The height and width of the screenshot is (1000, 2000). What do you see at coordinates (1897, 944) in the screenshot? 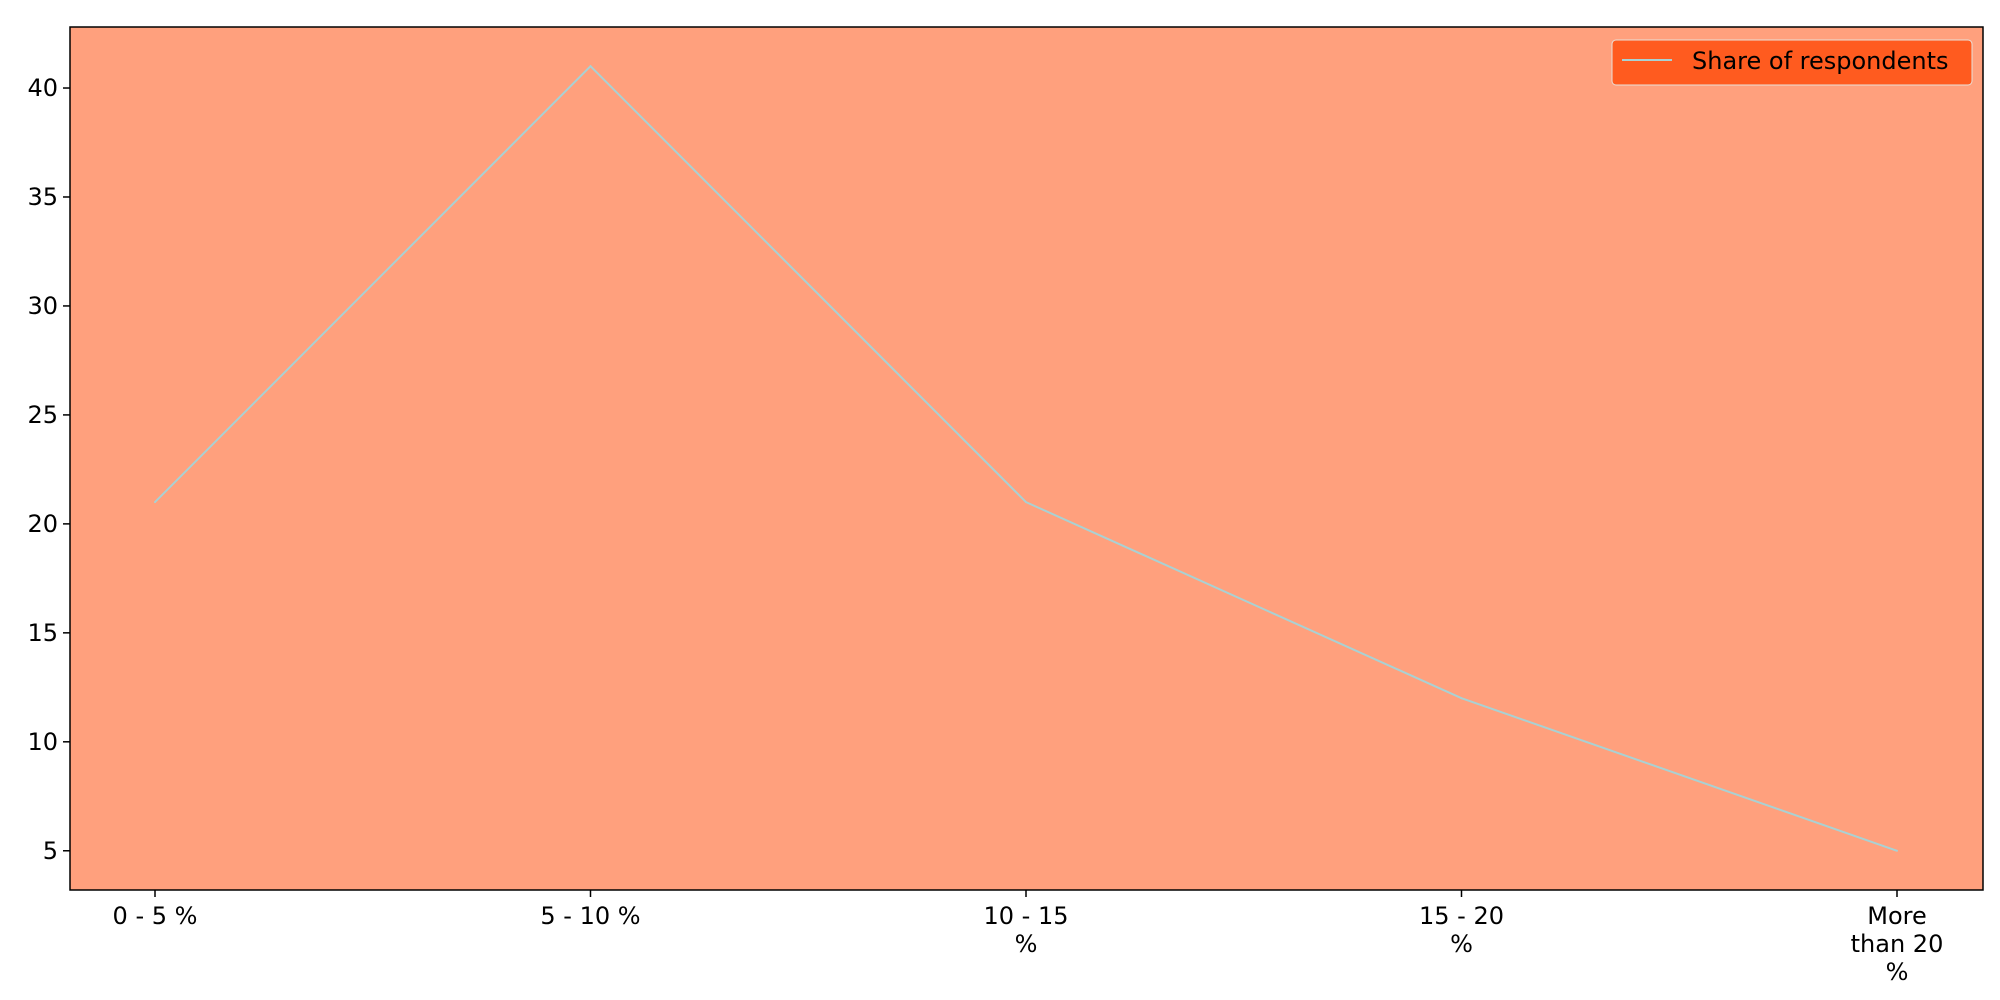
I see `x-tick-label: More than 20%` at bounding box center [1897, 944].